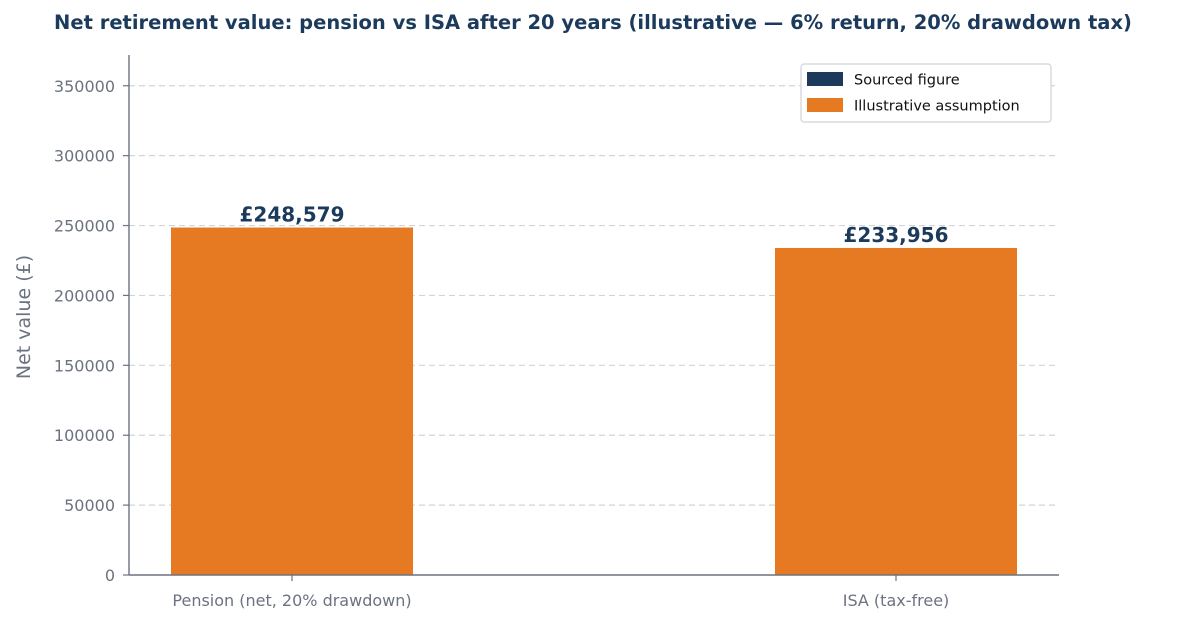 Image resolution: width=1186 pixels, height=624 pixels. Describe the element at coordinates (89, 505) in the screenshot. I see `y-tick-label: 50000` at that location.